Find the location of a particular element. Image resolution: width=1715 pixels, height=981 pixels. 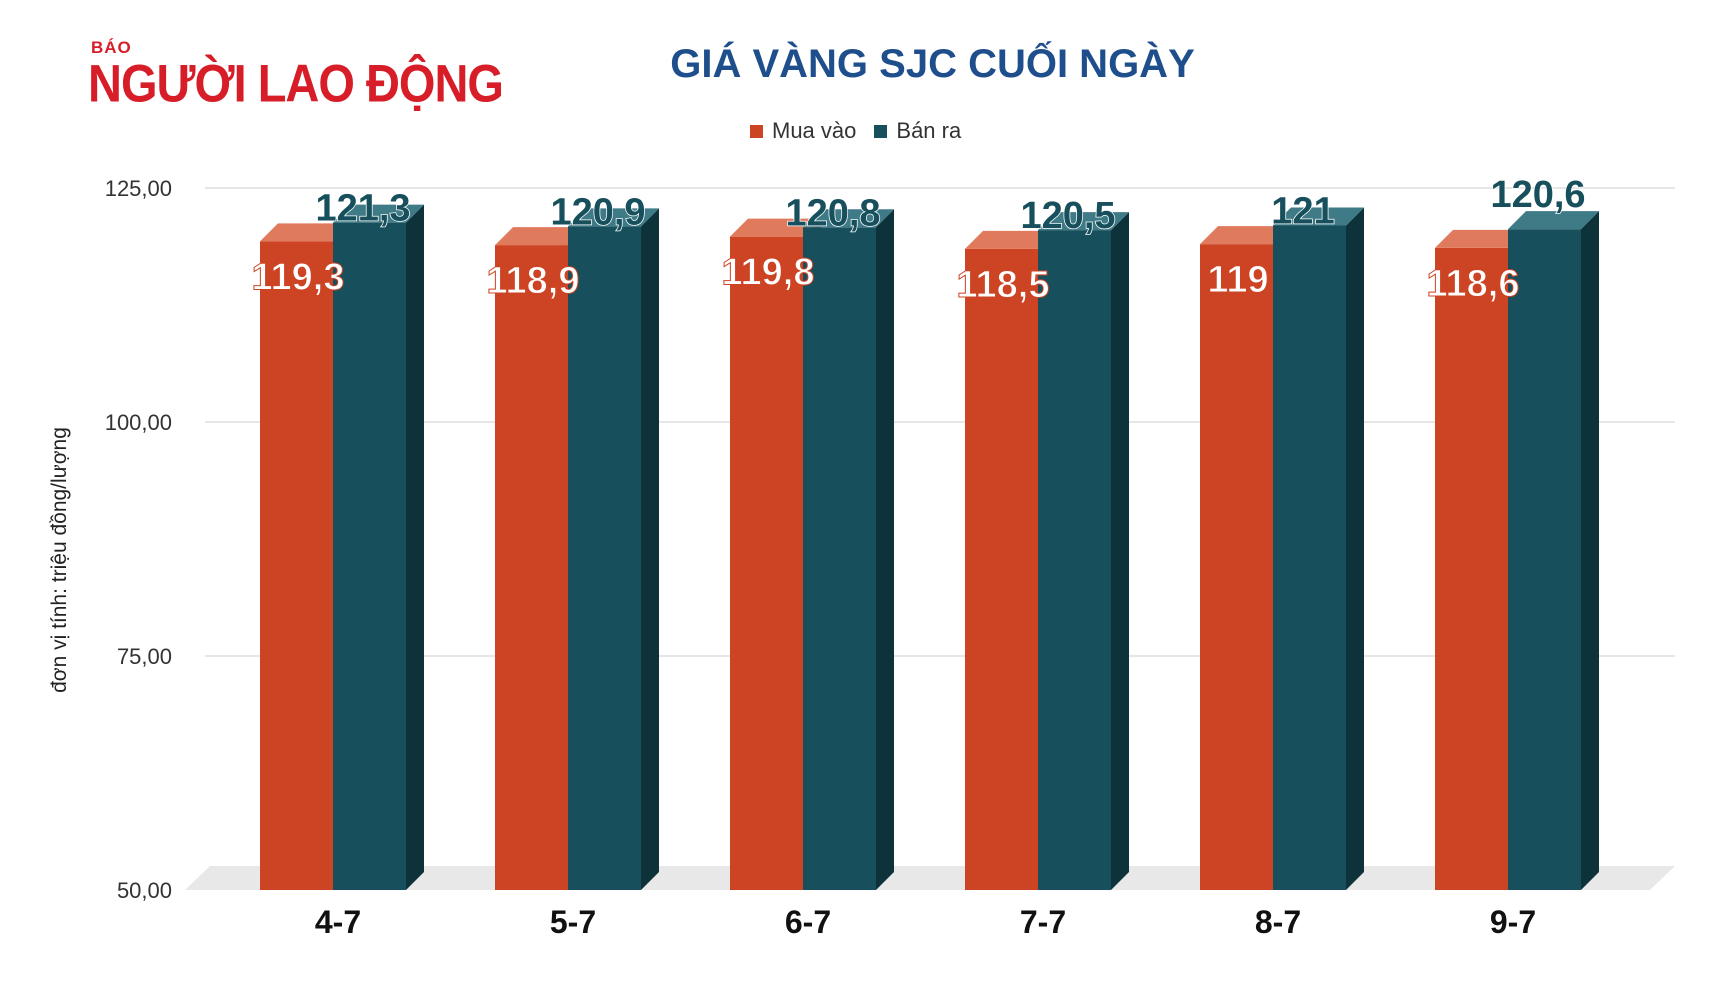

data-label-sell: 120,6 is located at coordinates (1537, 195).